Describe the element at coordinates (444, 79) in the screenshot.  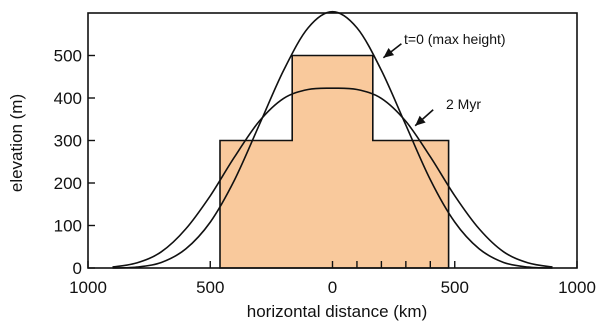
I see `annotations: t=0 (max height) 2 Myr` at that location.